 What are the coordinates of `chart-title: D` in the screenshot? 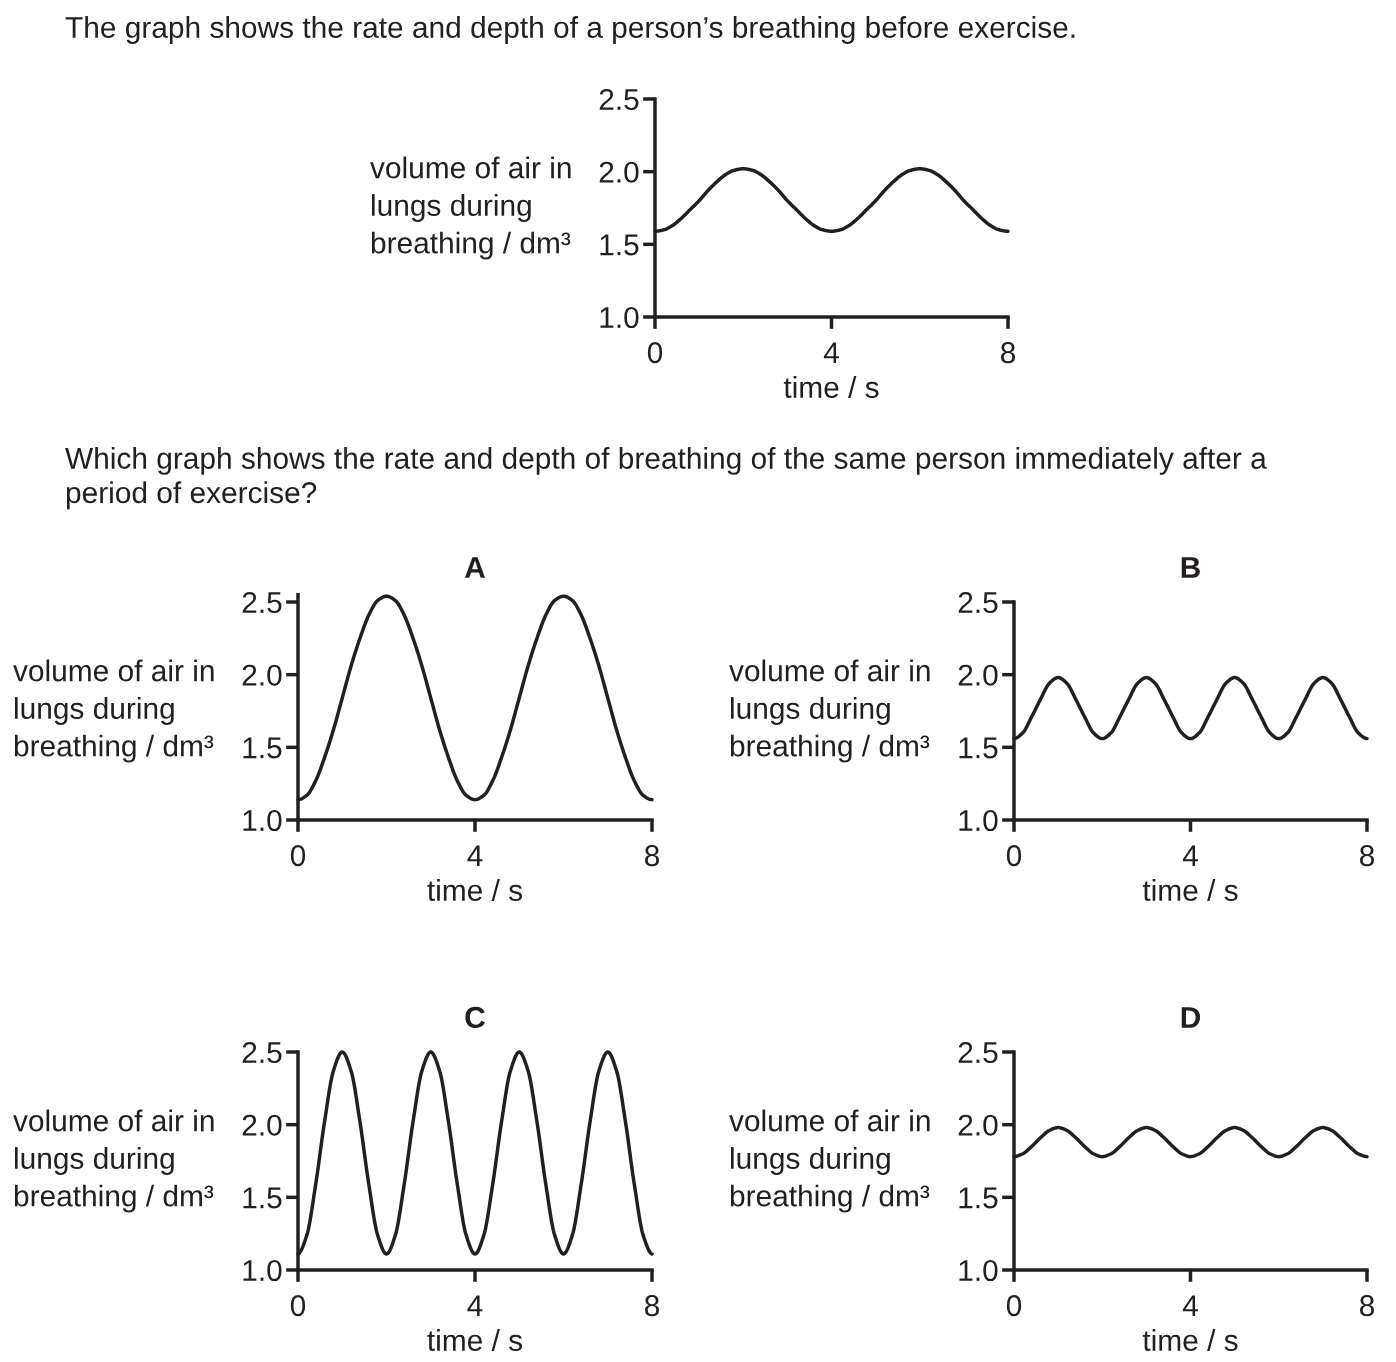 It's located at (1191, 1017).